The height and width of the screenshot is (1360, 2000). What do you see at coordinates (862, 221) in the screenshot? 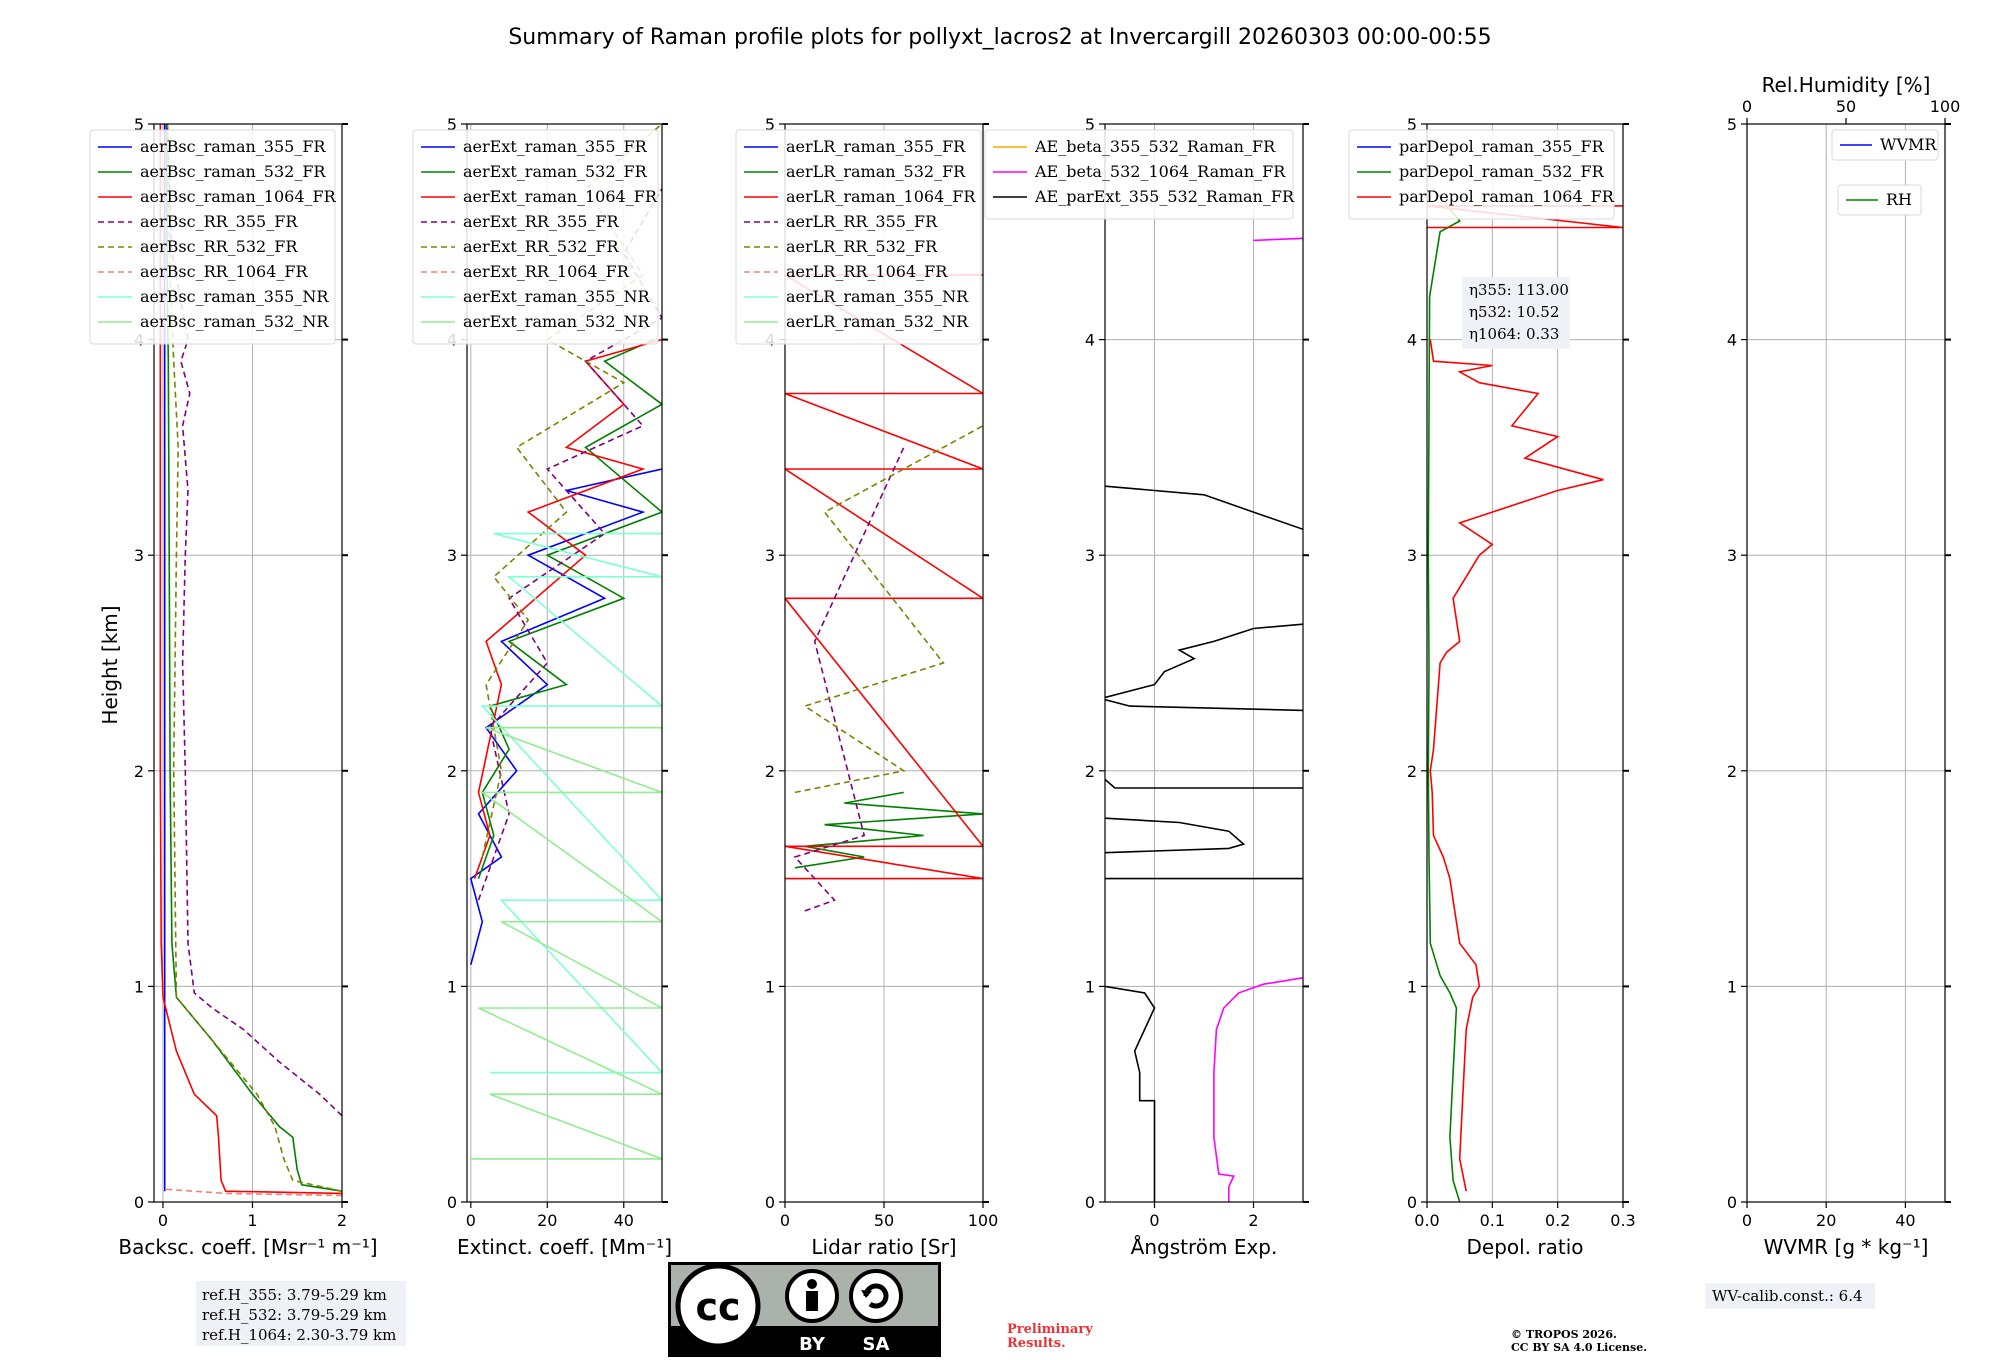
I see `legend-label: aerLR_RR_355_FR` at bounding box center [862, 221].